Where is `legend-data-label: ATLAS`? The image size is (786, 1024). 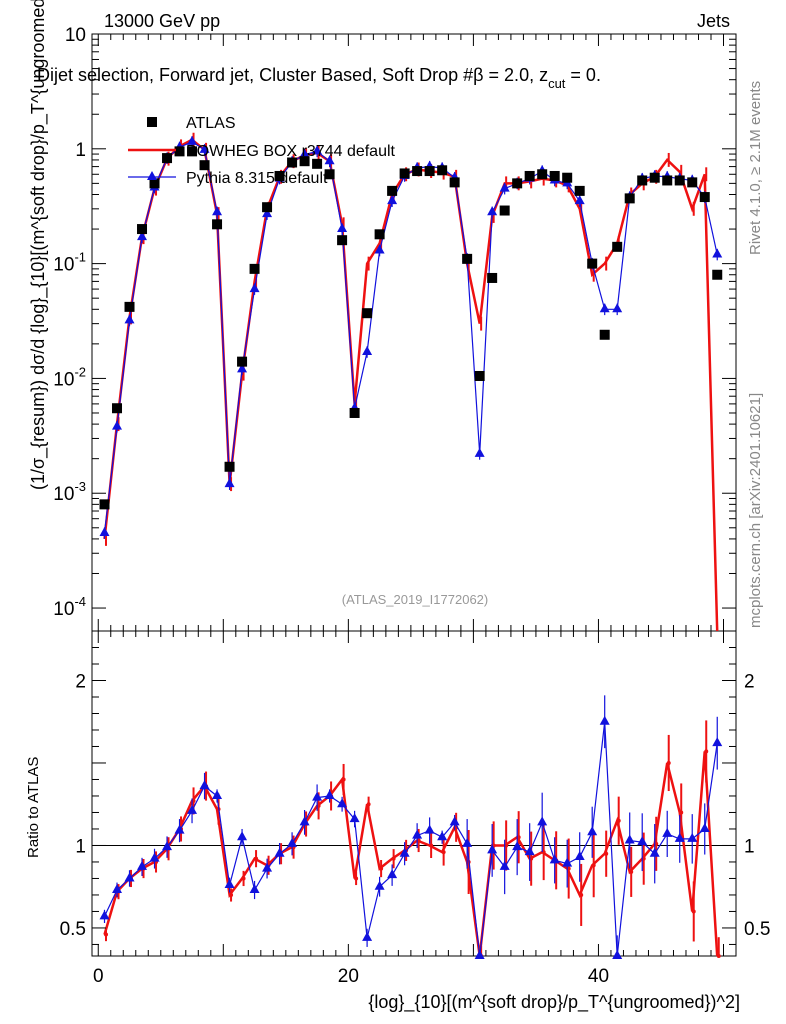
legend-data-label: ATLAS is located at coordinates (211, 123).